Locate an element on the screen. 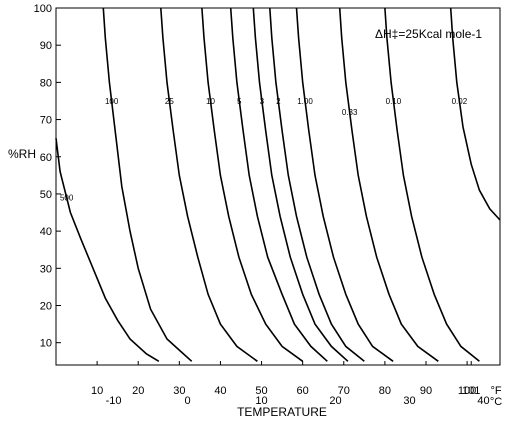 The width and height of the screenshot is (507, 421). y-tick-label: 60 is located at coordinates (46, 158).